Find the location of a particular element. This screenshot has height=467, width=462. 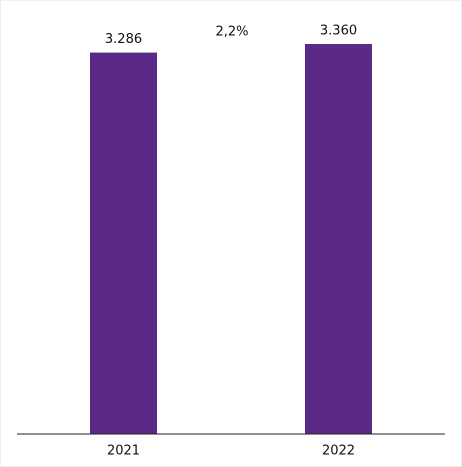

x-tick-label: 2022 is located at coordinates (338, 451).